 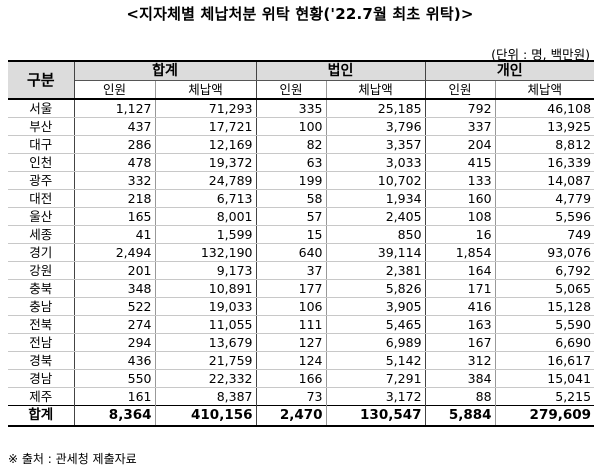 I want to click on region-cell: 경남, so click(x=41, y=378).